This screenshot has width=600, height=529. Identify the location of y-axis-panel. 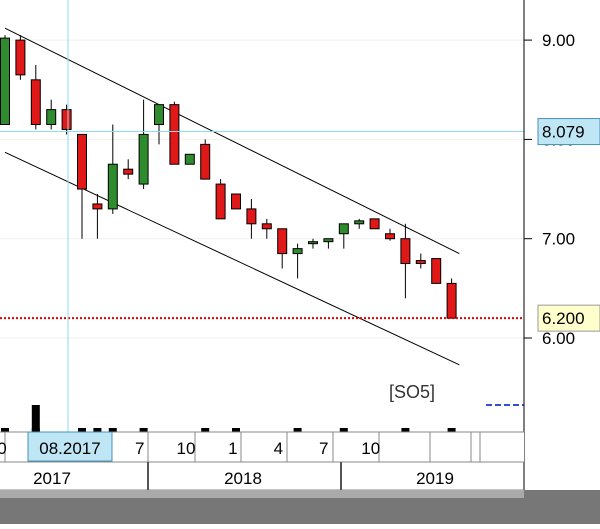
(562, 245).